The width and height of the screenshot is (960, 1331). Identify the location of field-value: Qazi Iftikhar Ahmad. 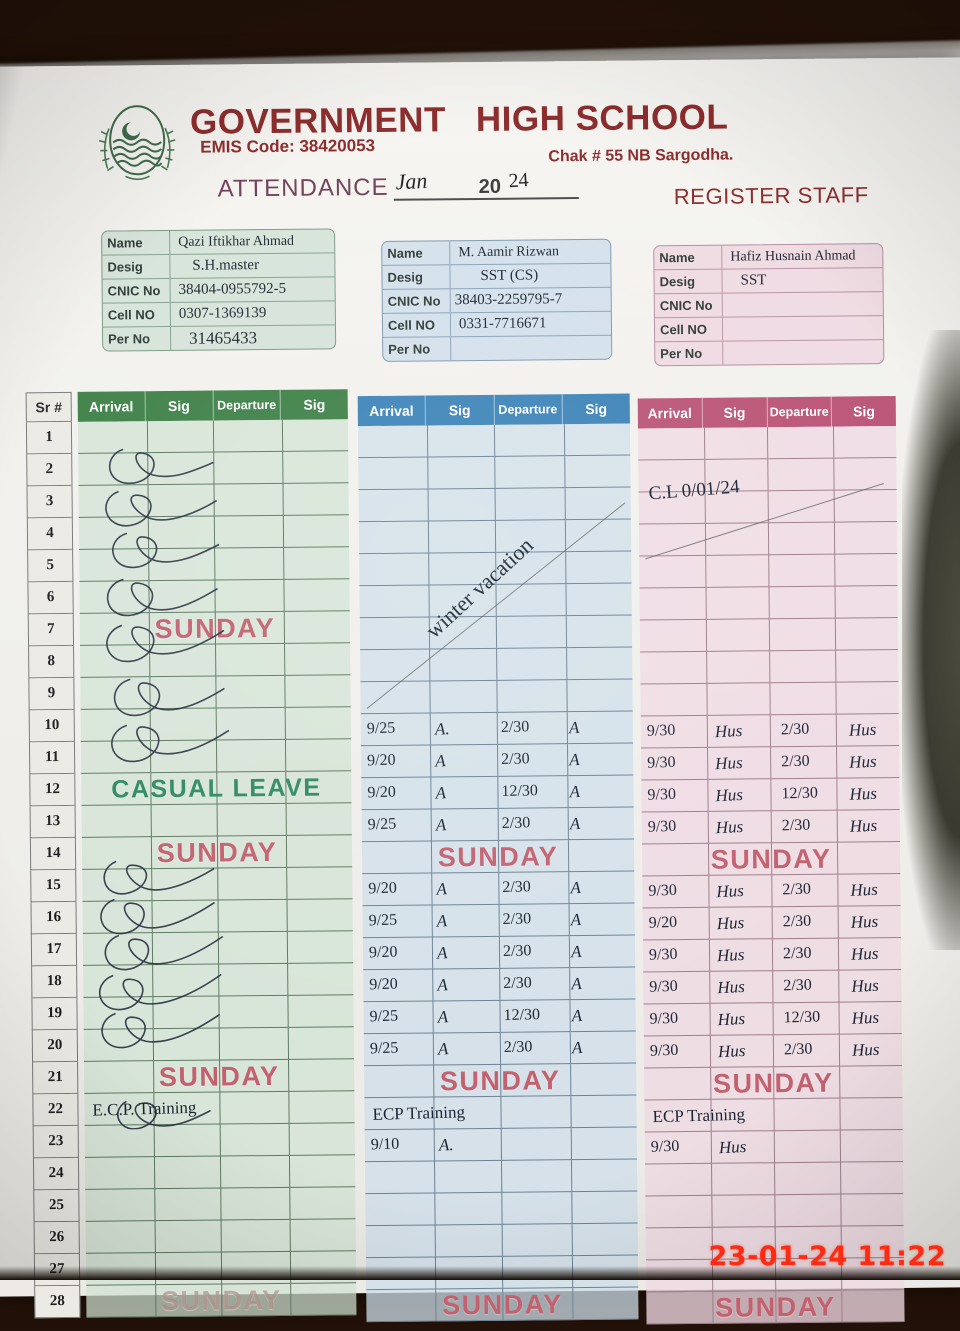
(236, 241).